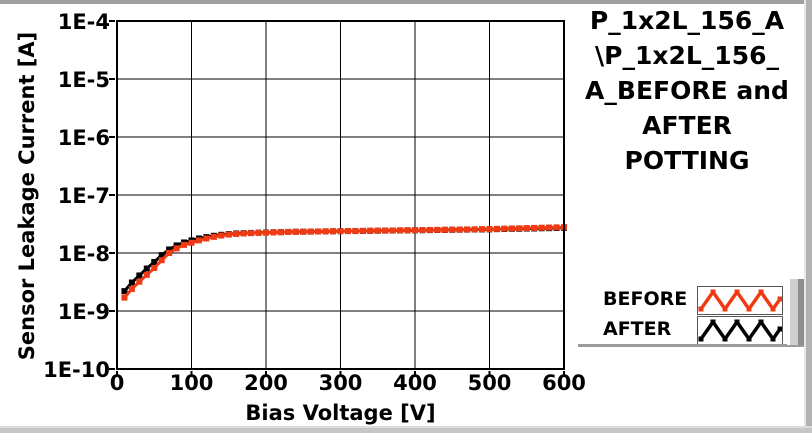  I want to click on y-tick-label: 1E-10, so click(76, 370).